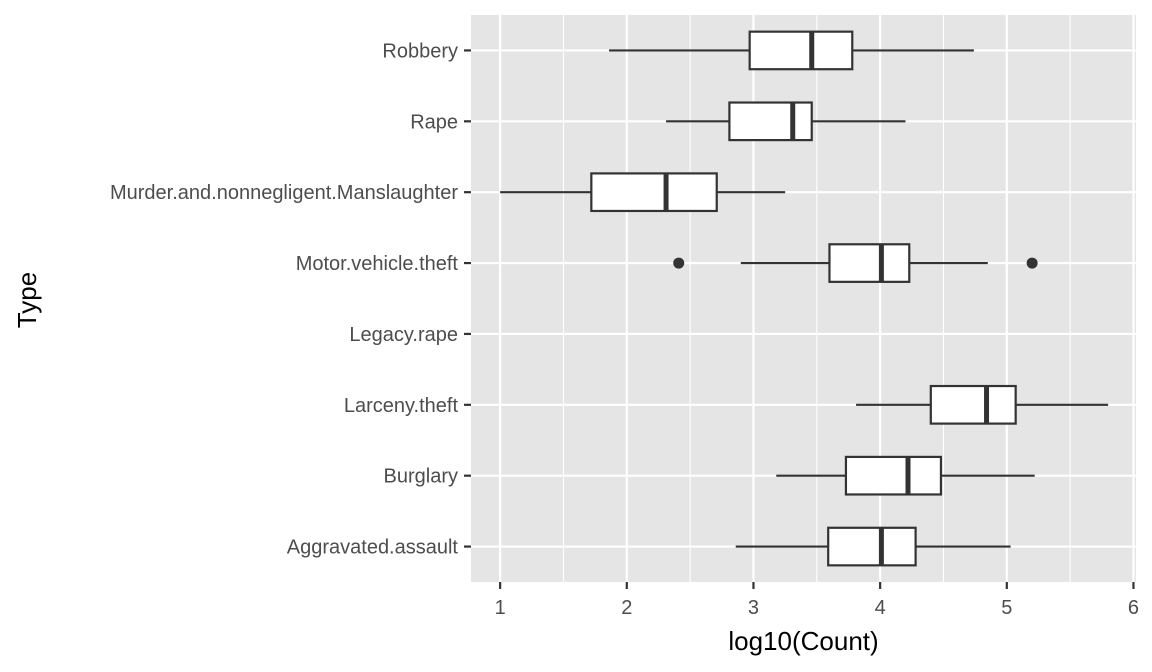 This screenshot has width=1152, height=672. I want to click on x-tick-label: 6, so click(1133, 608).